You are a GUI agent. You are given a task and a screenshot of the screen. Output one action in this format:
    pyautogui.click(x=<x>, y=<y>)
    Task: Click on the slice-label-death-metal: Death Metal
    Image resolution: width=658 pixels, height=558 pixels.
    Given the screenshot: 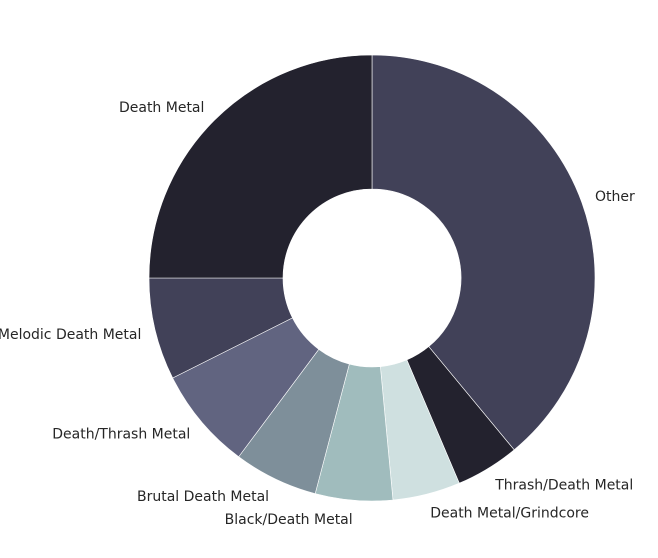 What is the action you would take?
    pyautogui.click(x=161, y=108)
    